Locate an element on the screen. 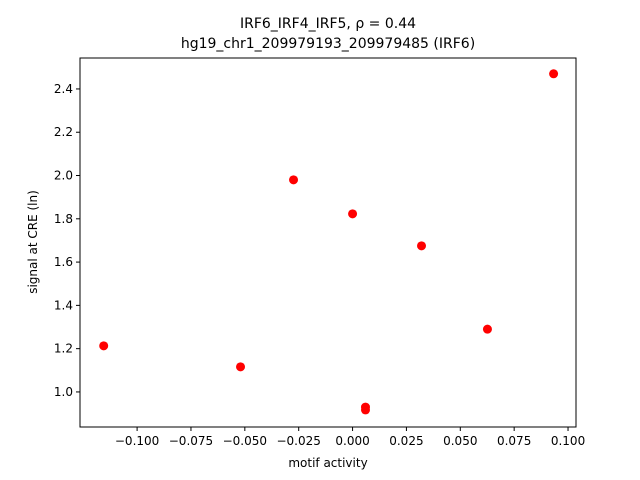 The width and height of the screenshot is (640, 480). y-tick-label: 2.0 is located at coordinates (63, 176).